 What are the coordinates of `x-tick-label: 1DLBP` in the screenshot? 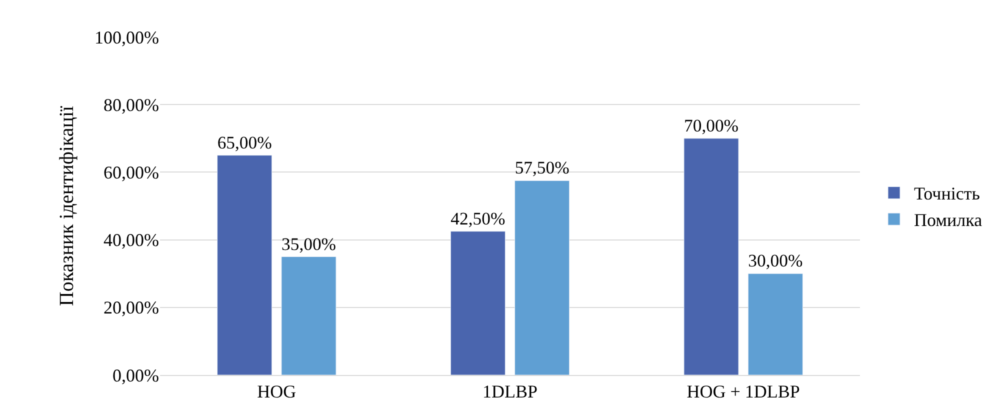 It's located at (510, 392).